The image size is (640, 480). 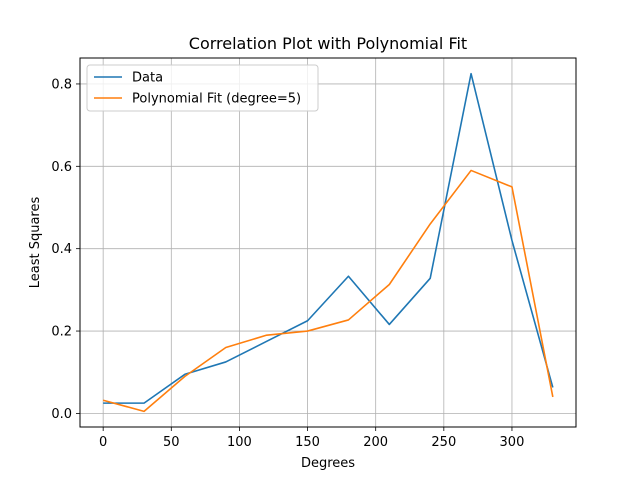 What do you see at coordinates (147, 78) in the screenshot?
I see `legend-label: Data` at bounding box center [147, 78].